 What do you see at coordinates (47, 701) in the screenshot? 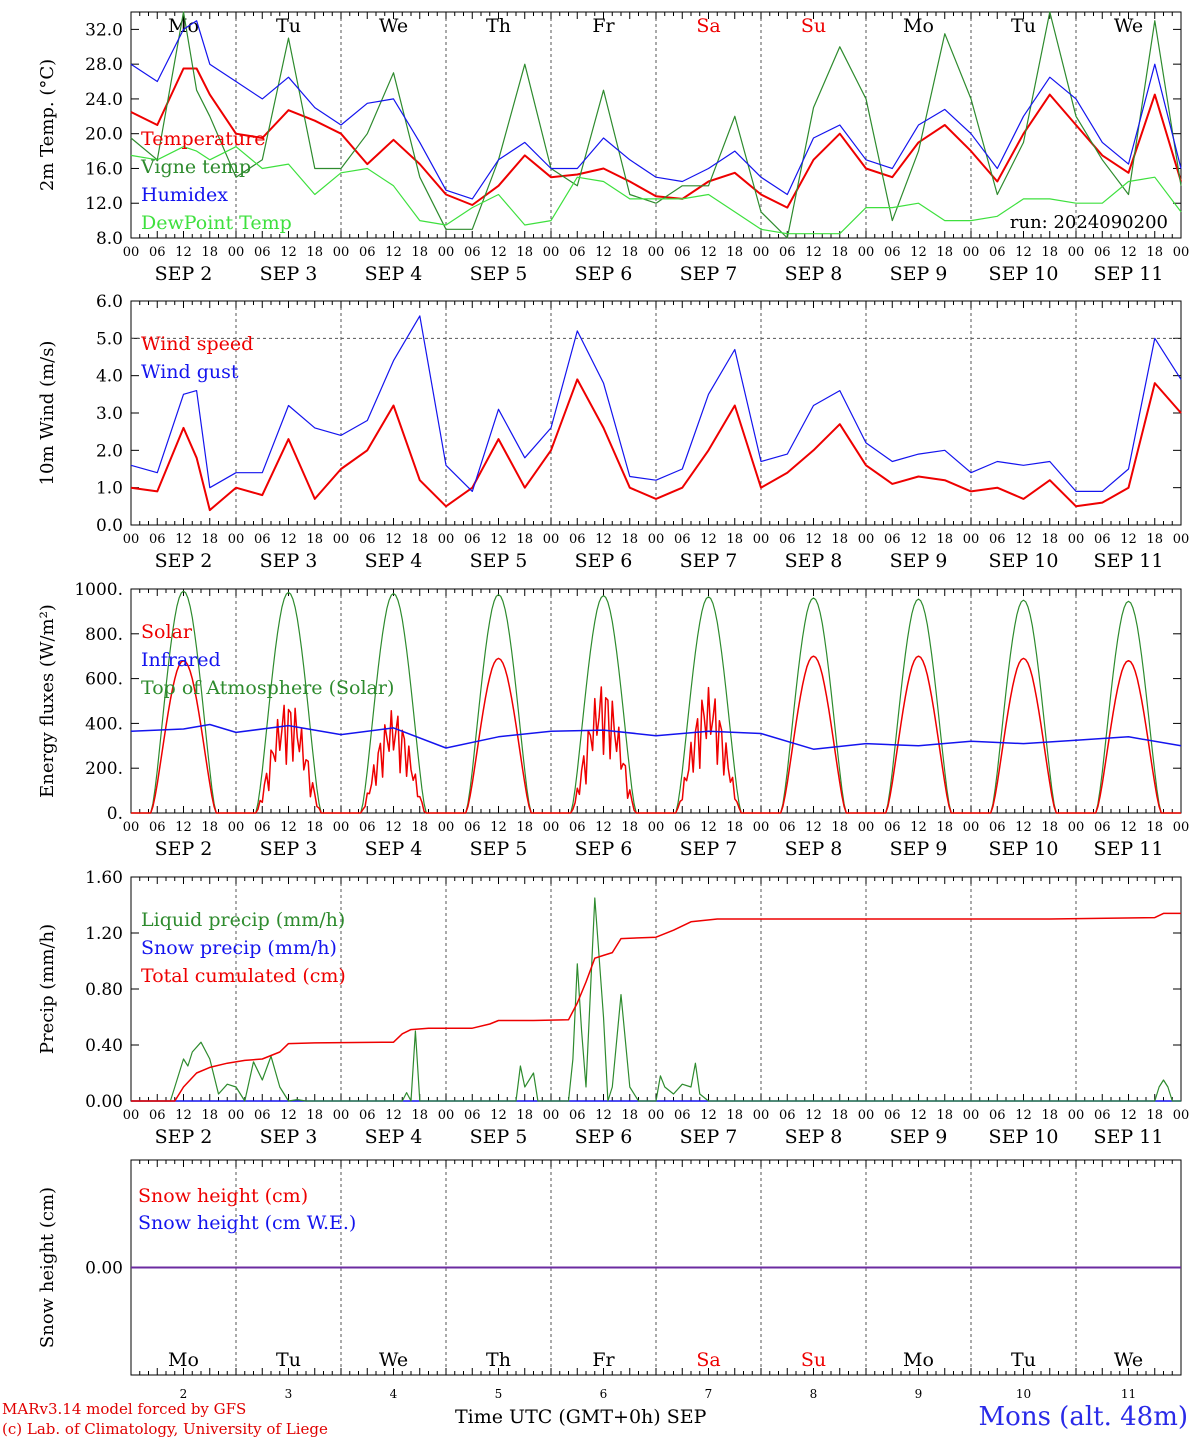
I see `y-axis-label: Energy fluxes (W/m²)` at bounding box center [47, 701].